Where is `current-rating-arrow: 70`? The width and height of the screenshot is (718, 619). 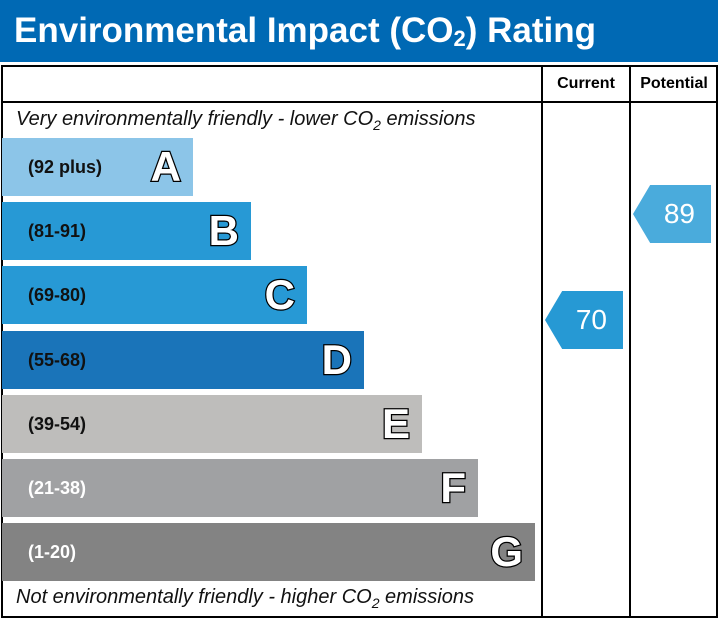
current-rating-arrow: 70 is located at coordinates (584, 320).